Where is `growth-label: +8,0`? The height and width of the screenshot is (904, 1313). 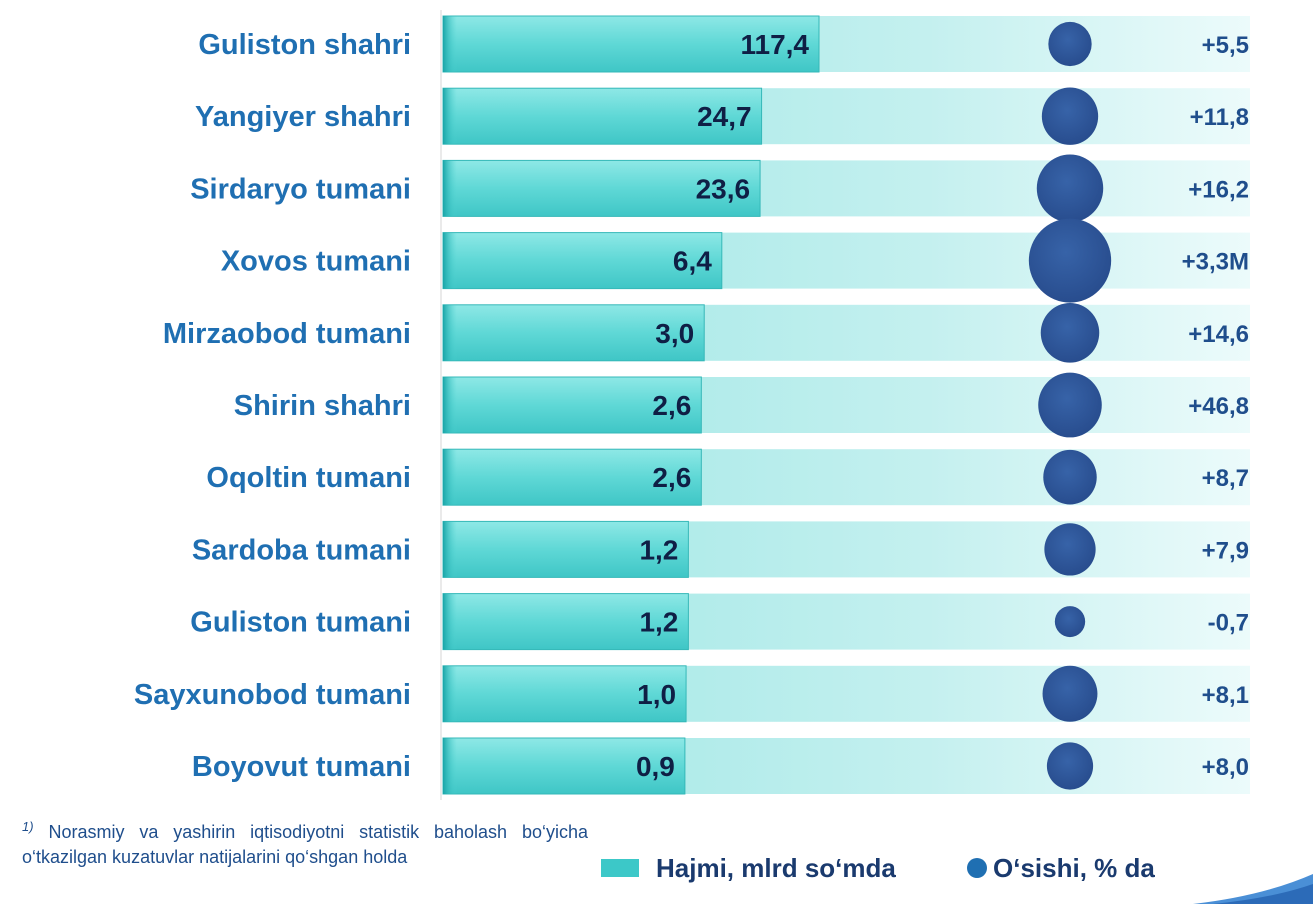 growth-label: +8,0 is located at coordinates (1225, 767).